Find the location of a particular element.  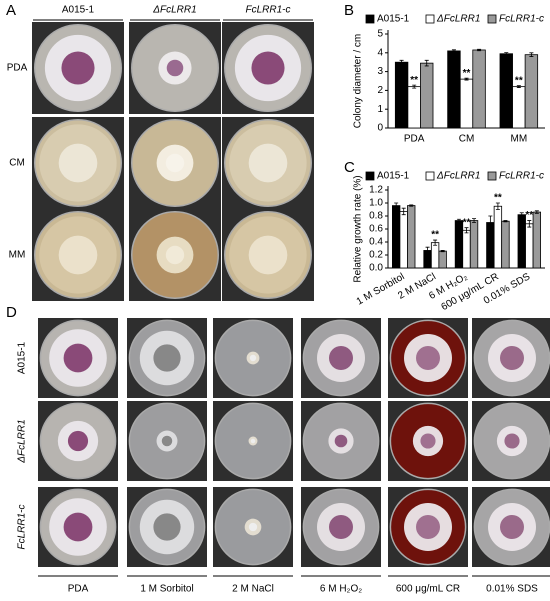

y-tick-label: 5 is located at coordinates (380, 34).